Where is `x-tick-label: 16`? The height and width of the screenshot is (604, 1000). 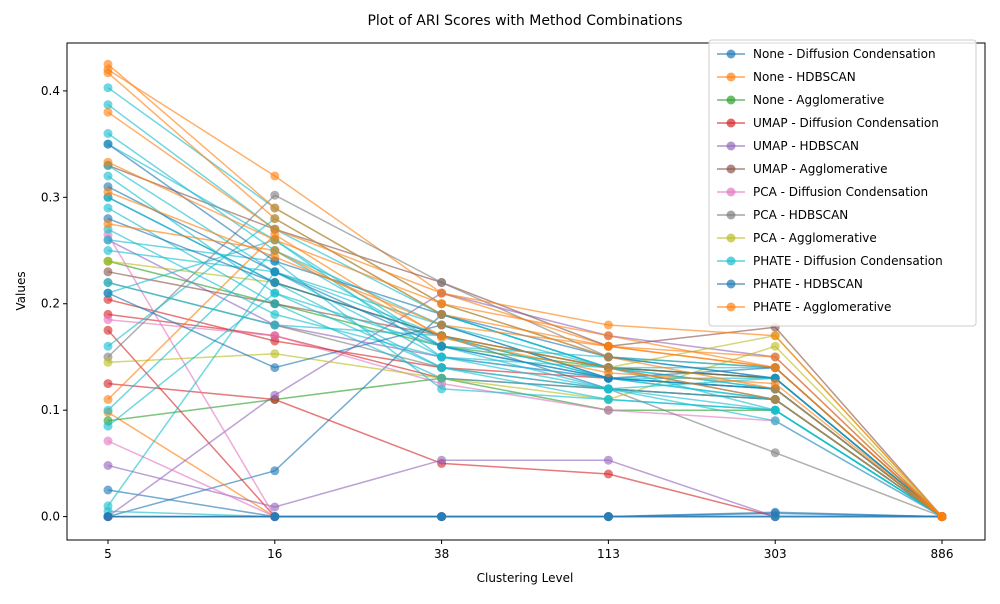 x-tick-label: 16 is located at coordinates (274, 554).